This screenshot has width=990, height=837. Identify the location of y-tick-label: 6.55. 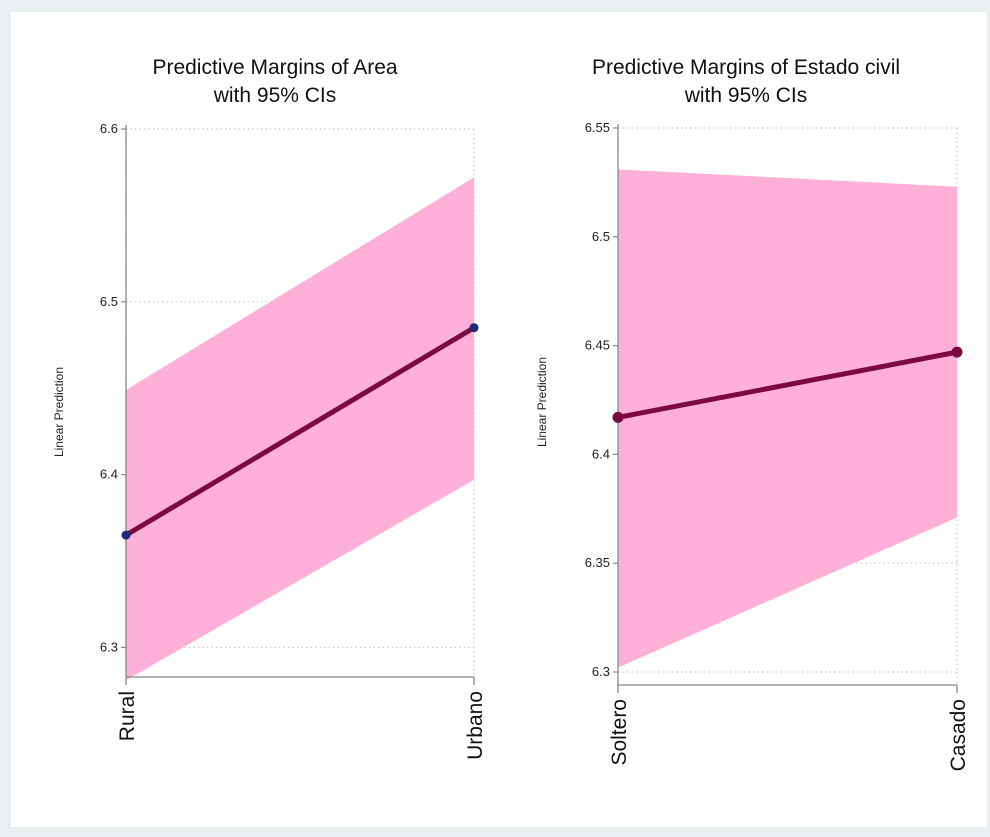
(597, 127).